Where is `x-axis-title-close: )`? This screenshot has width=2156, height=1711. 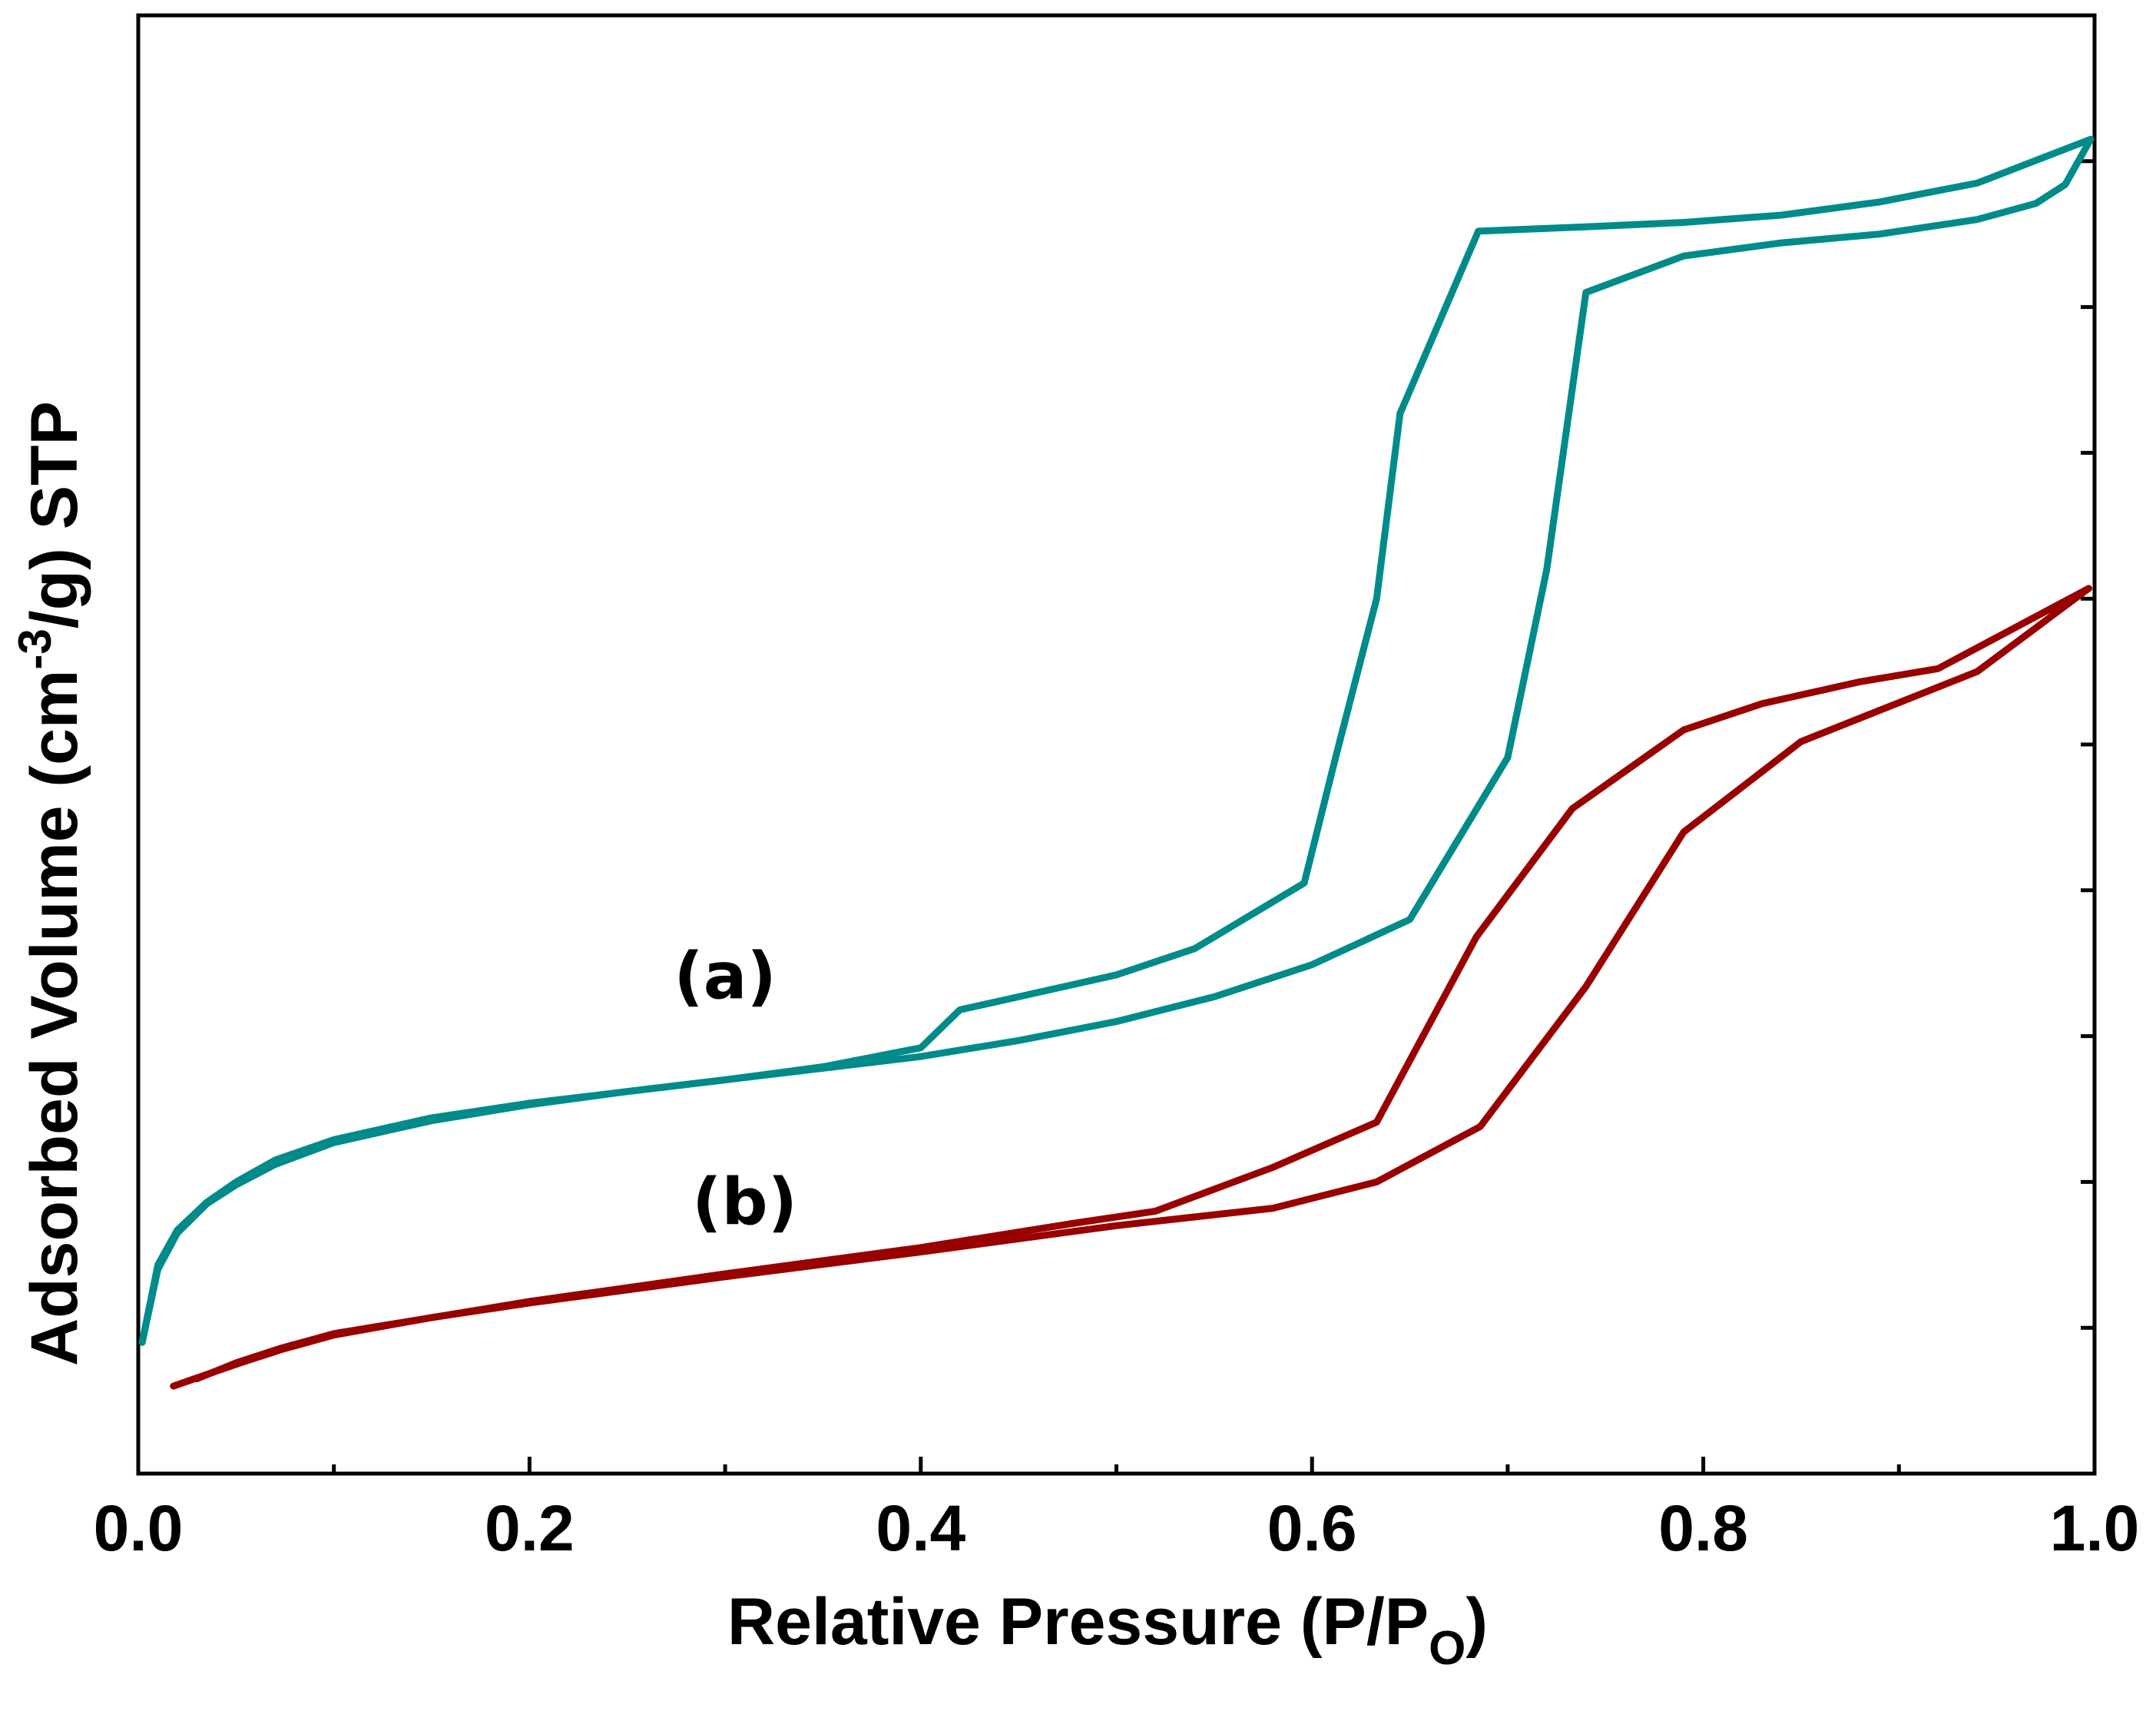
x-axis-title-close: ) is located at coordinates (1476, 1622).